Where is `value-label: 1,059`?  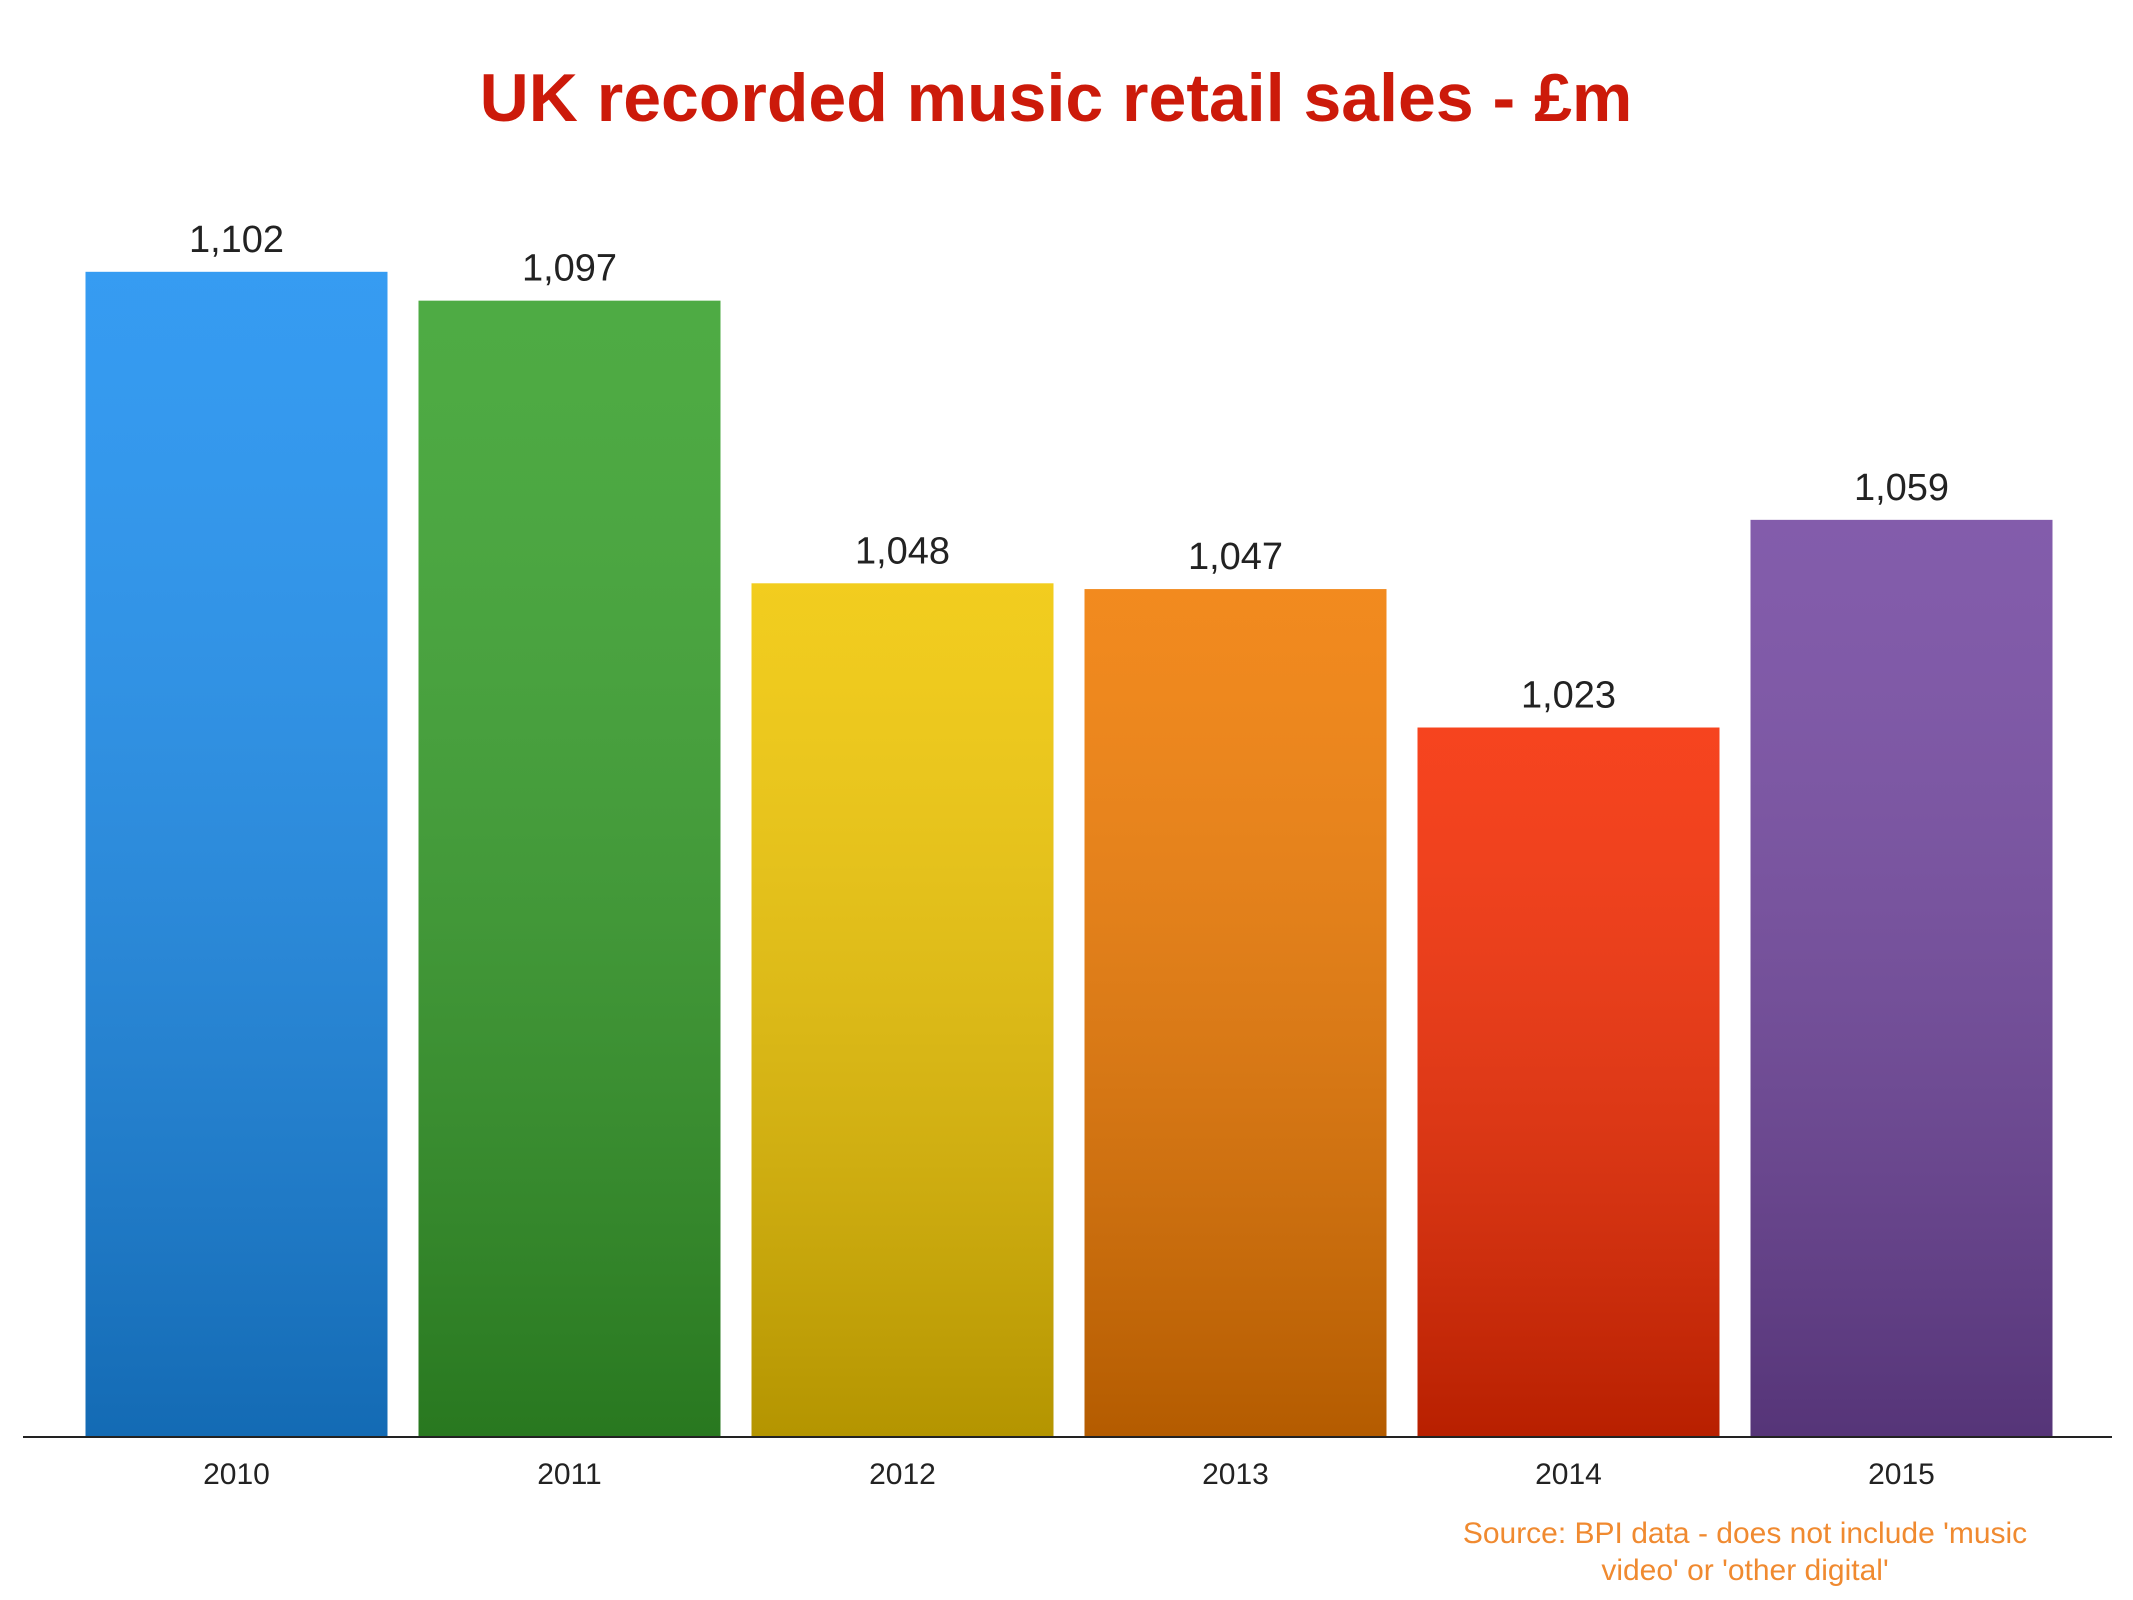
value-label: 1,059 is located at coordinates (1901, 488).